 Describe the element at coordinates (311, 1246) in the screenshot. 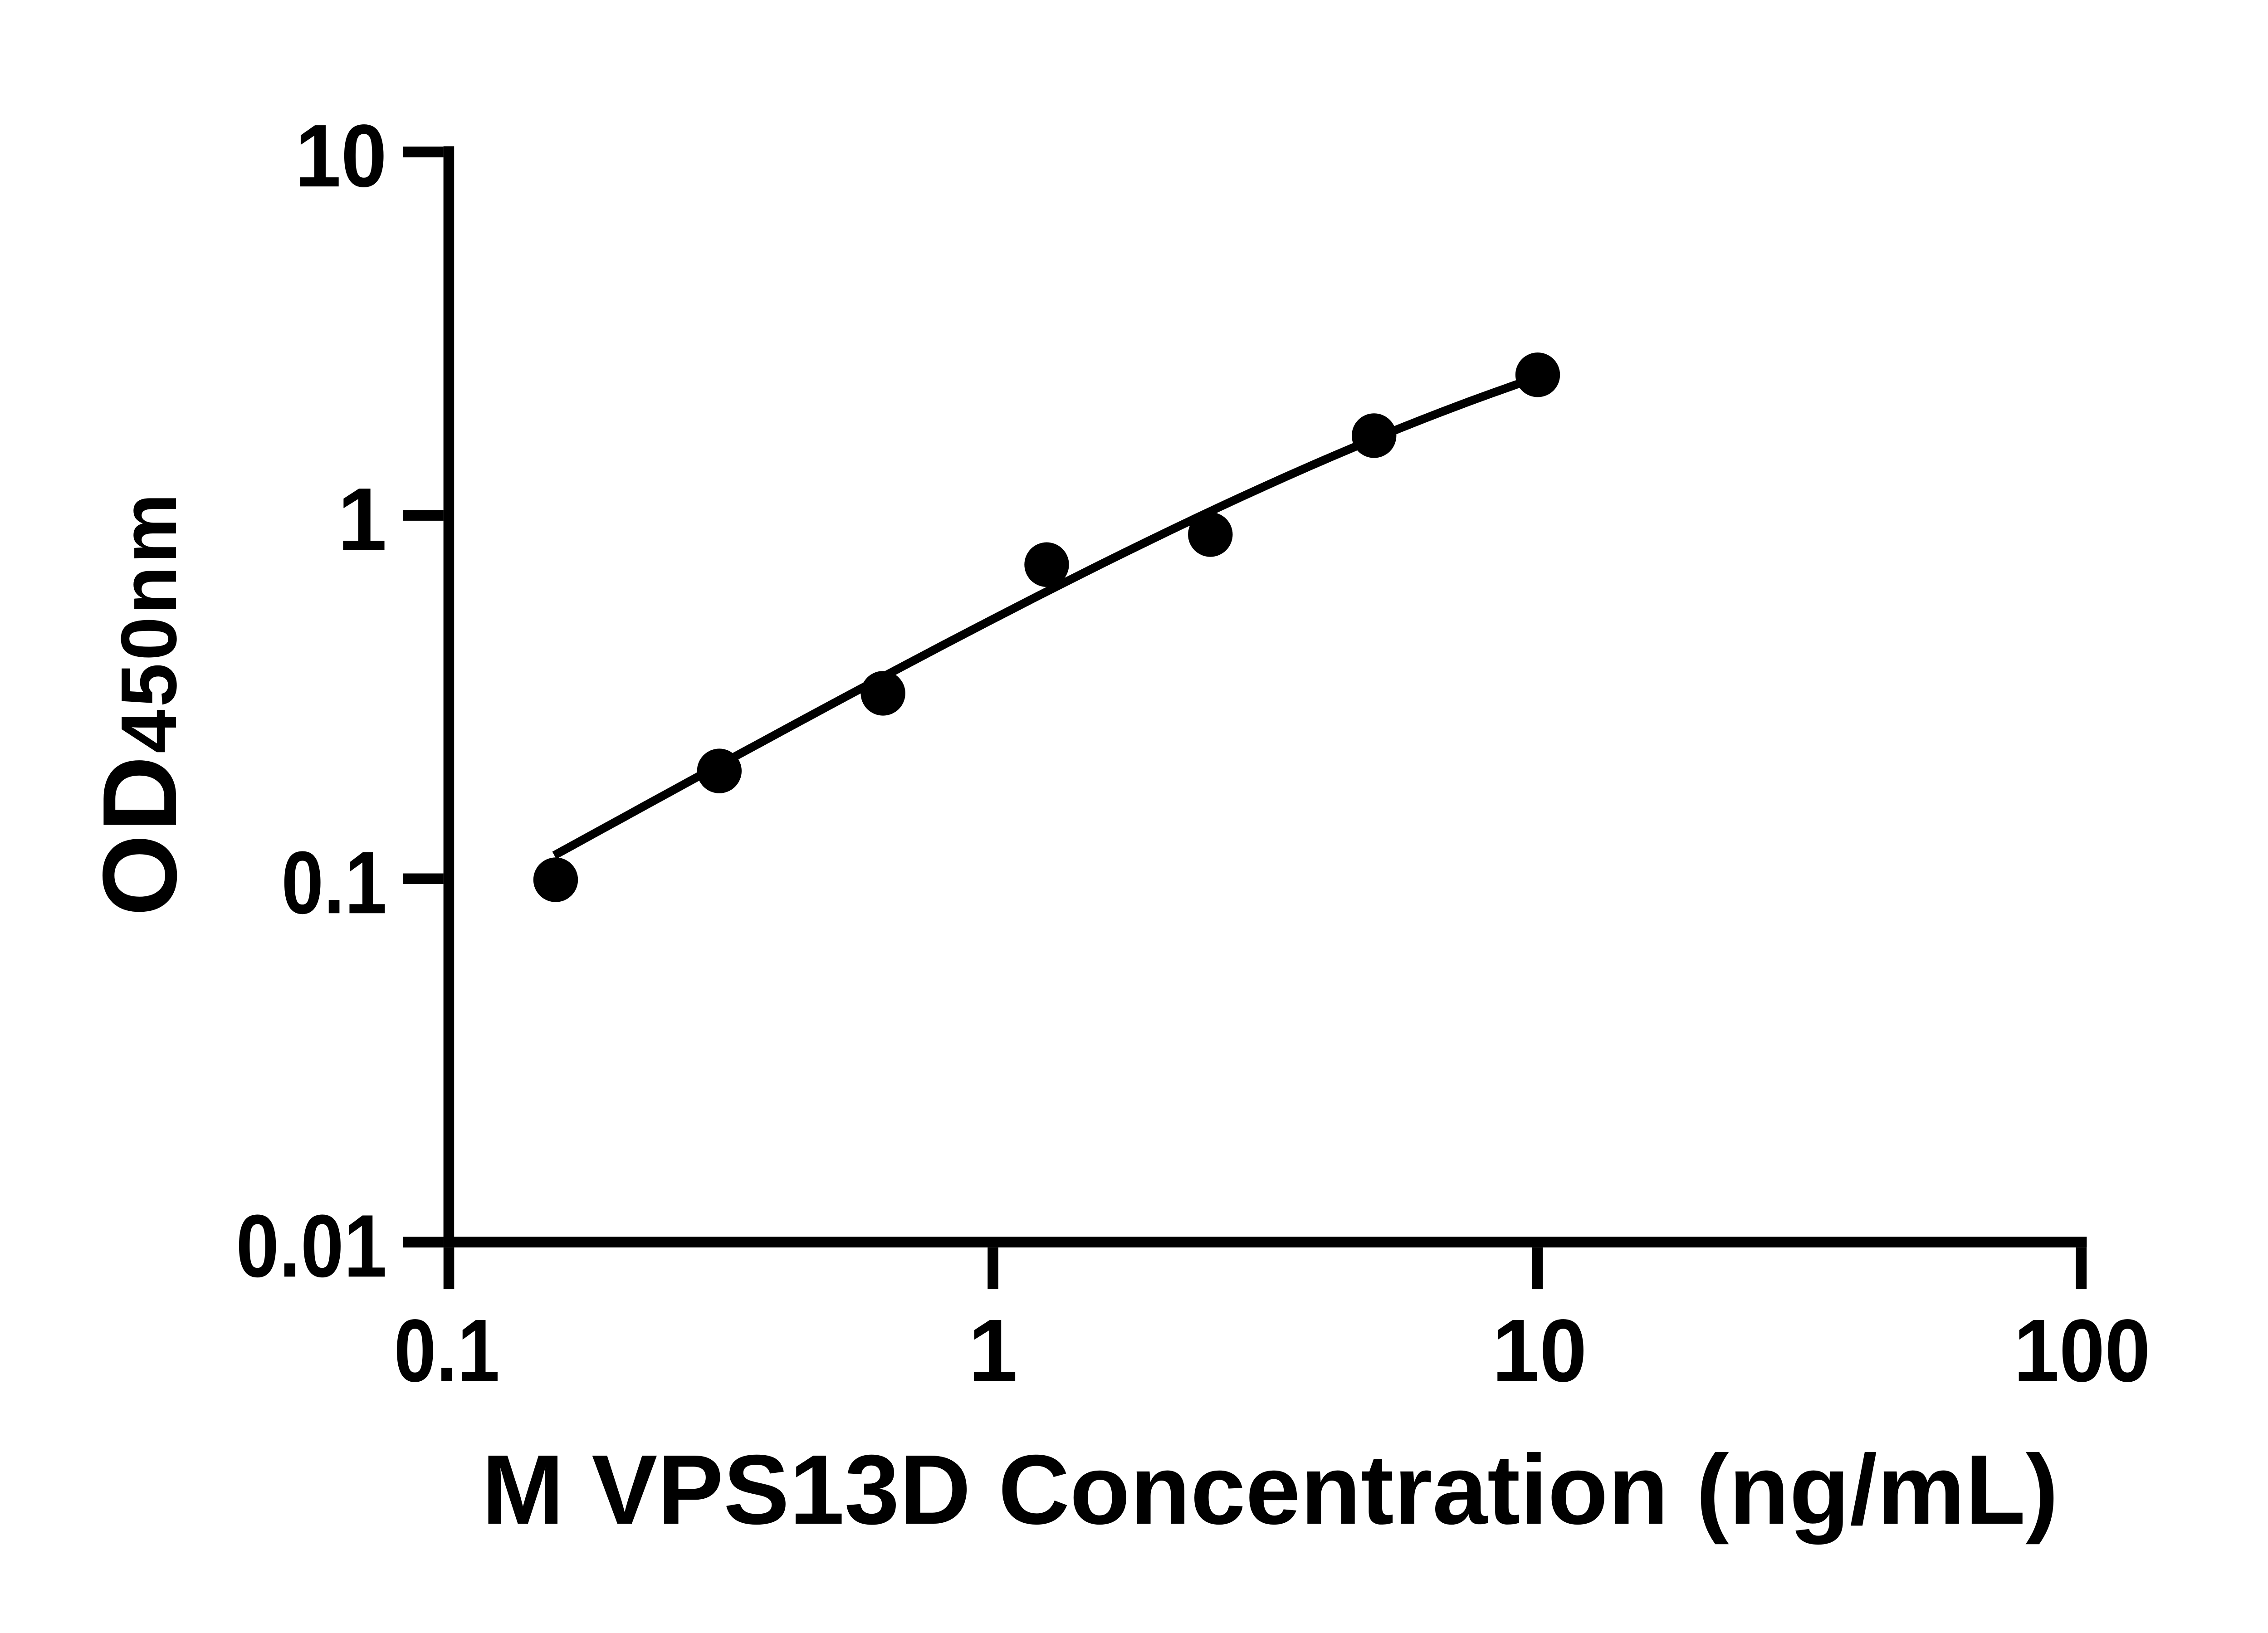

I see `svg-text: 0.01` at that location.